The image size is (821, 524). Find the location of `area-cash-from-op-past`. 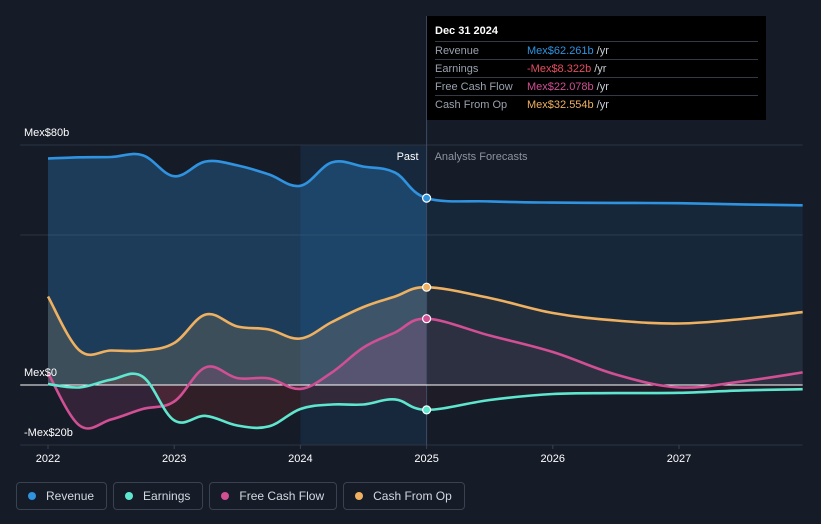

area-cash-from-op-past is located at coordinates (237, 336).